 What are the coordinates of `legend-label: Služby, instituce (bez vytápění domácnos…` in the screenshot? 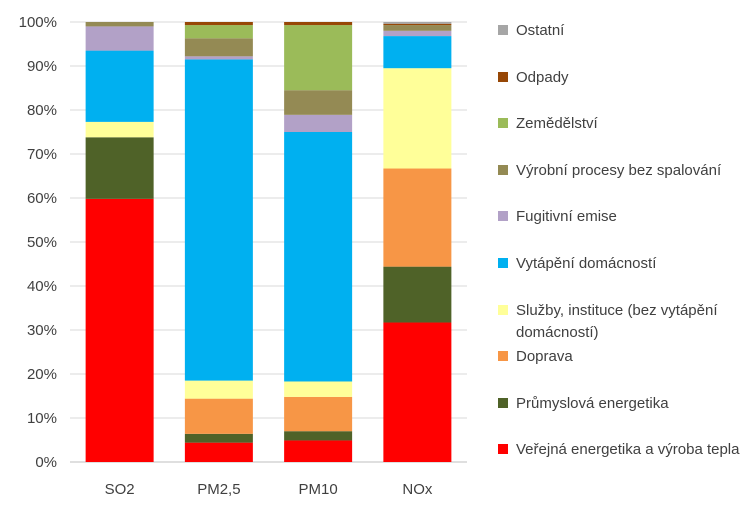 It's located at (617, 321).